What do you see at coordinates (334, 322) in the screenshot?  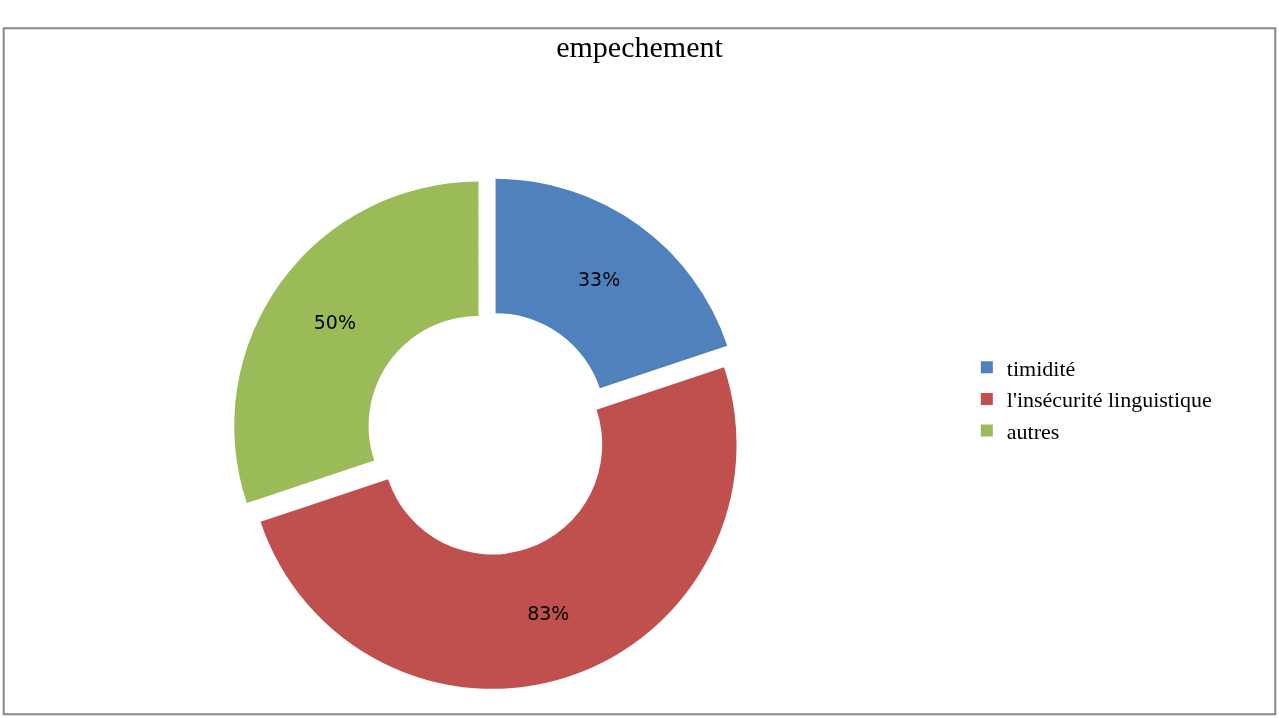 I see `data-label: 50%` at bounding box center [334, 322].